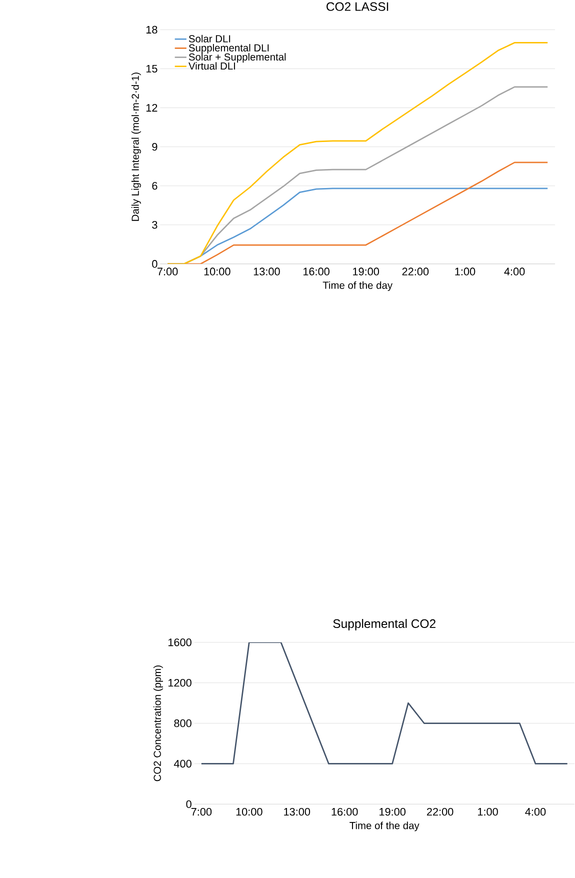 The height and width of the screenshot is (878, 575). What do you see at coordinates (137, 146) in the screenshot?
I see `y-axis-title: Daily Light Integral (mol·m-2·d-1)` at bounding box center [137, 146].